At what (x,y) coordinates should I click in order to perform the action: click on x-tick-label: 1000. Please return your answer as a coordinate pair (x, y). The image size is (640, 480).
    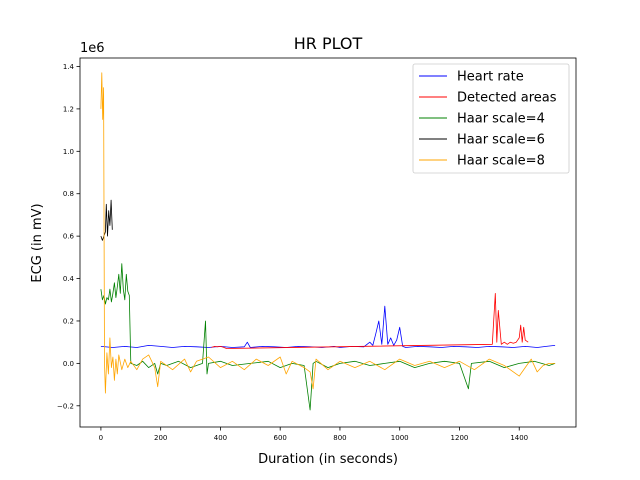
    Looking at the image, I should click on (400, 438).